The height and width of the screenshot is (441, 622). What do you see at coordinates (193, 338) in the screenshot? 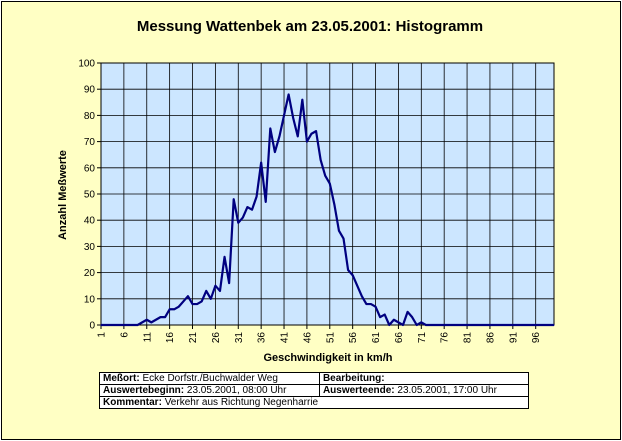
I see `x-tick-label: 21` at bounding box center [193, 338].